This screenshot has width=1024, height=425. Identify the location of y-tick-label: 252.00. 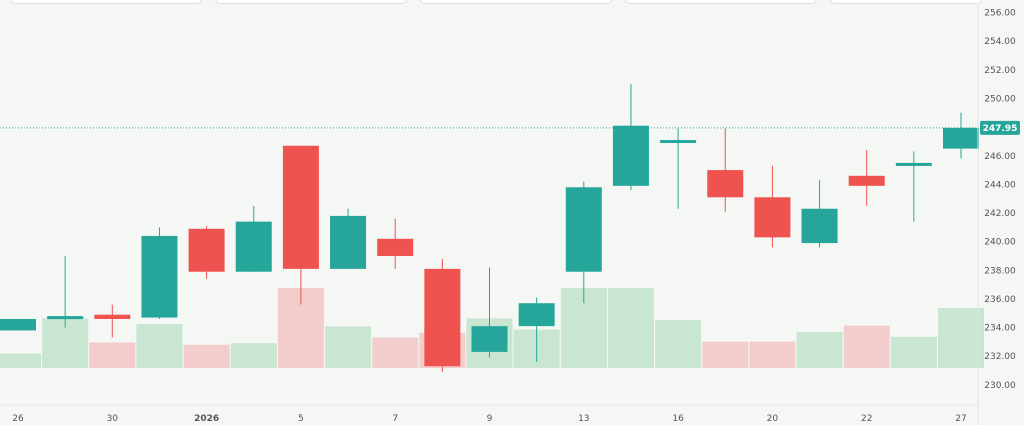
(1000, 71).